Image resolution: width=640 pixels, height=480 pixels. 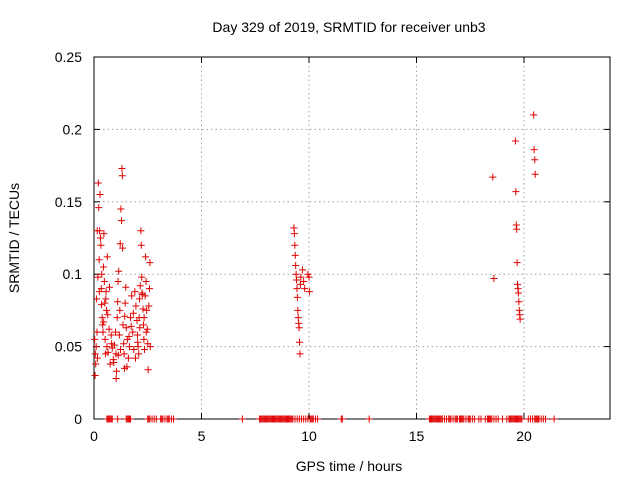 I want to click on y-tick-label: 0.05, so click(x=68, y=347).